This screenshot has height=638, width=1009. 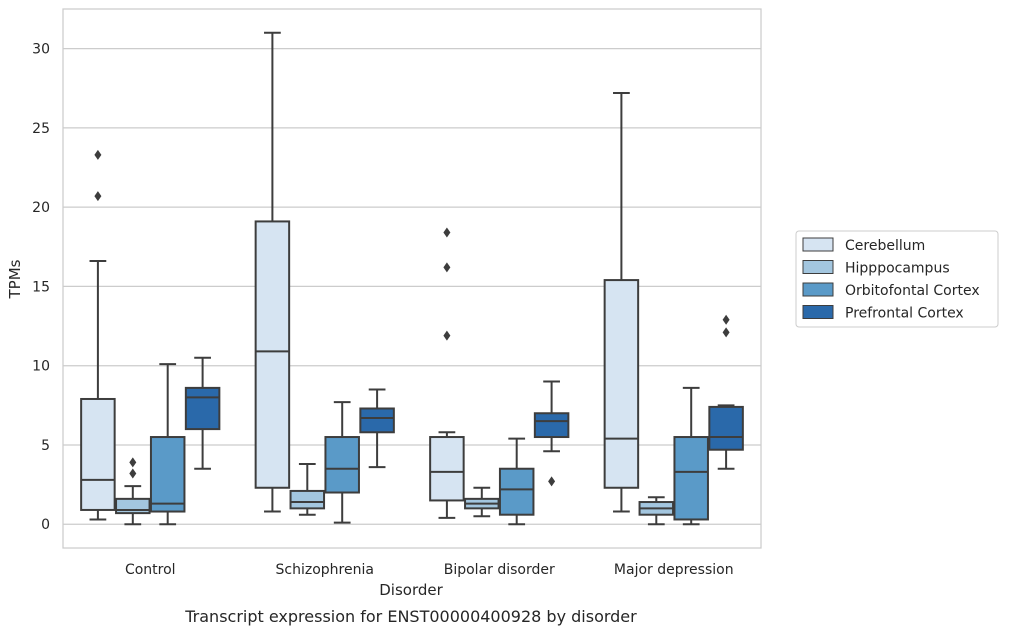 What do you see at coordinates (912, 291) in the screenshot?
I see `legend-label: Orbitofontal Cortex` at bounding box center [912, 291].